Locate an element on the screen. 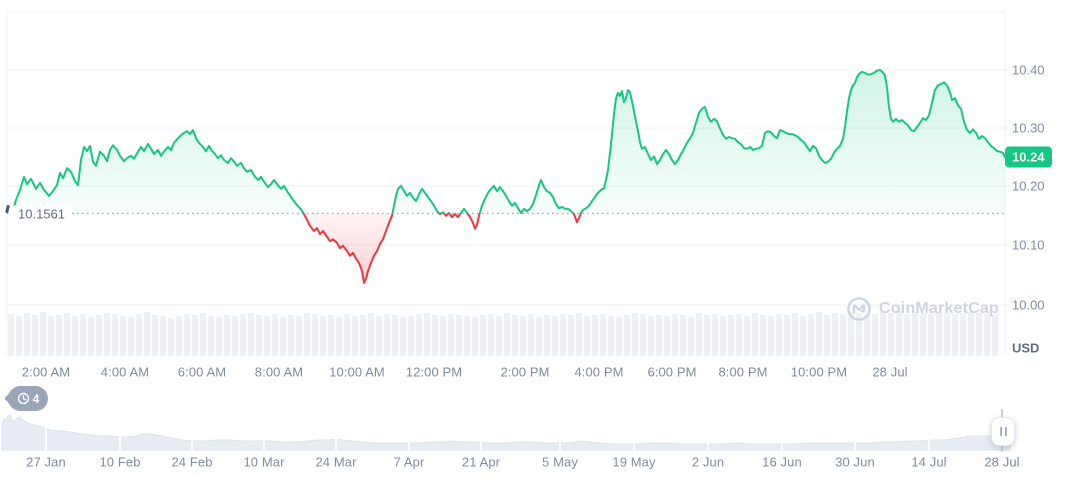 The height and width of the screenshot is (477, 1072). x-axis-tick-label: 8:00 PM is located at coordinates (743, 372).